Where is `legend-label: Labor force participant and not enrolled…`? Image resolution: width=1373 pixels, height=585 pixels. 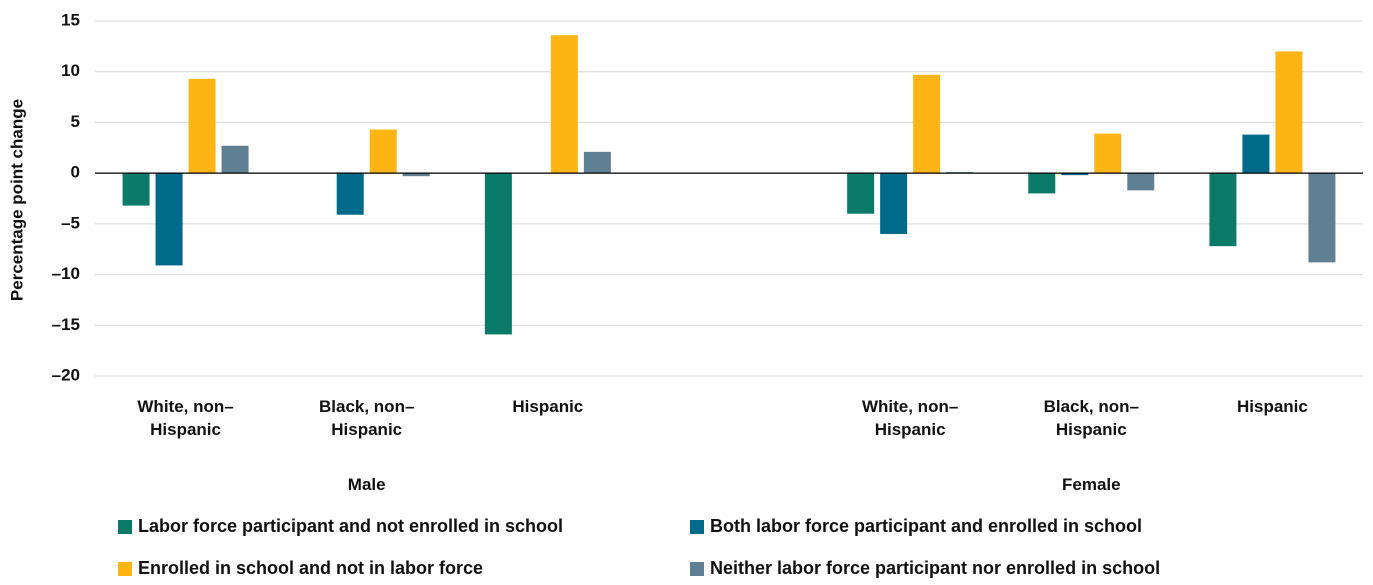
legend-label: Labor force participant and not enrolled… is located at coordinates (351, 526).